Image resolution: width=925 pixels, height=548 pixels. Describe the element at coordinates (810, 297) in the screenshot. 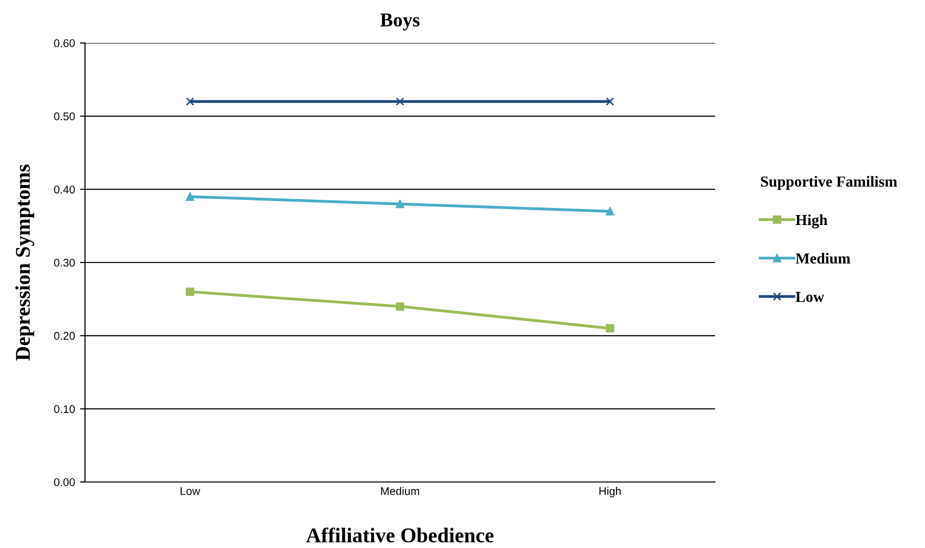

I see `legend-label: Low` at that location.